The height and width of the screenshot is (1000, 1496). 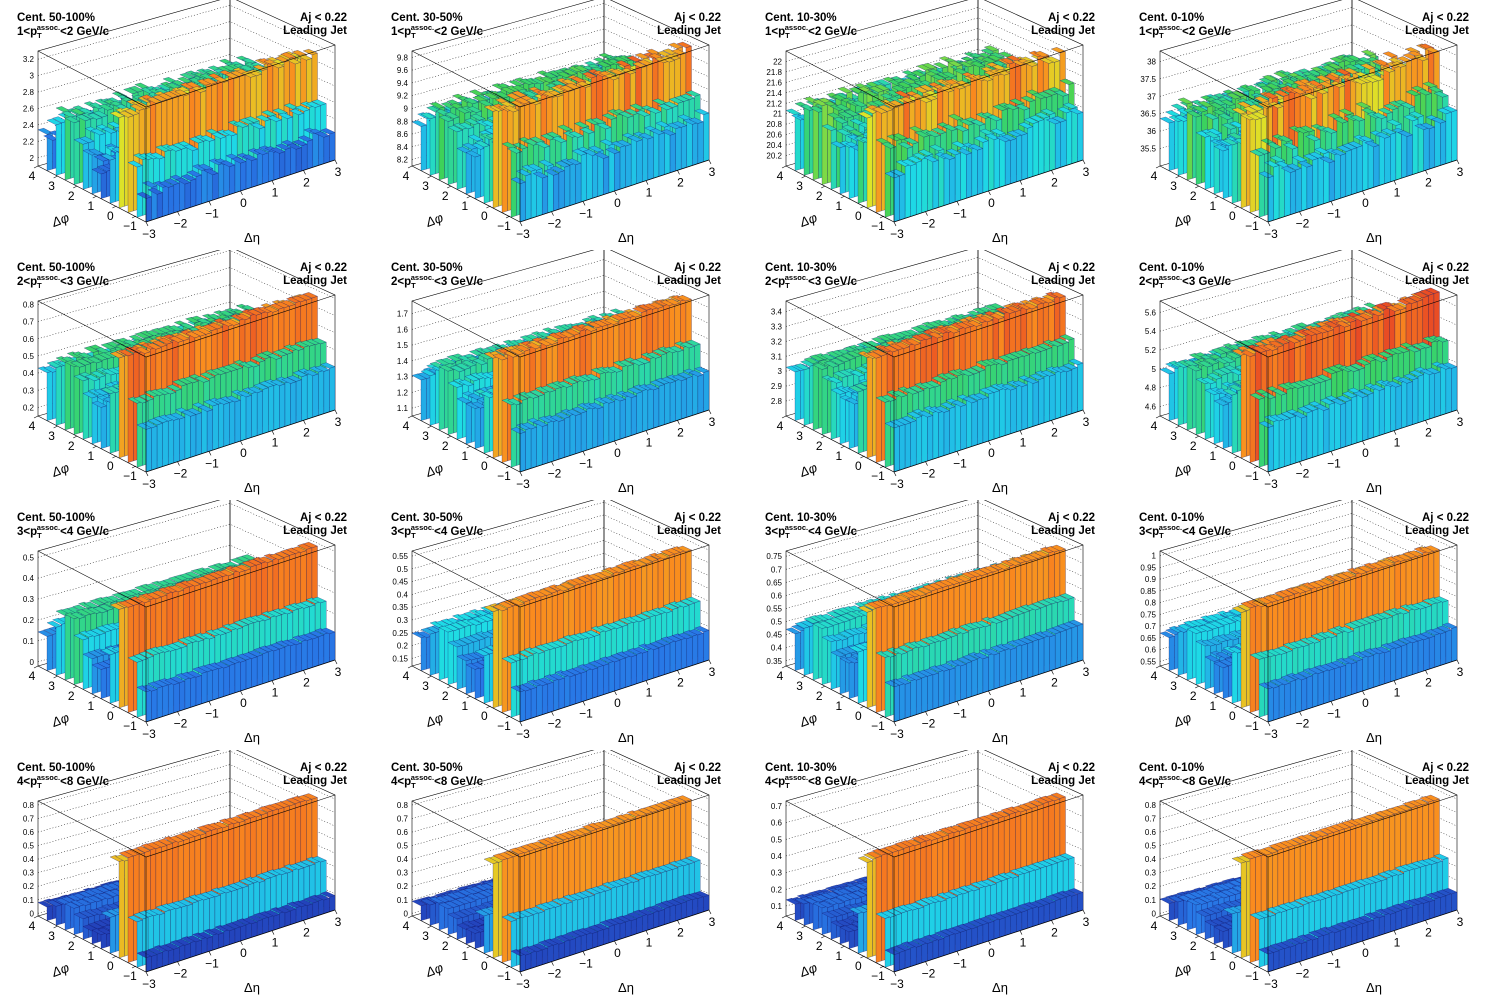 I want to click on jet-label: Leading Jet, so click(x=1063, y=31).